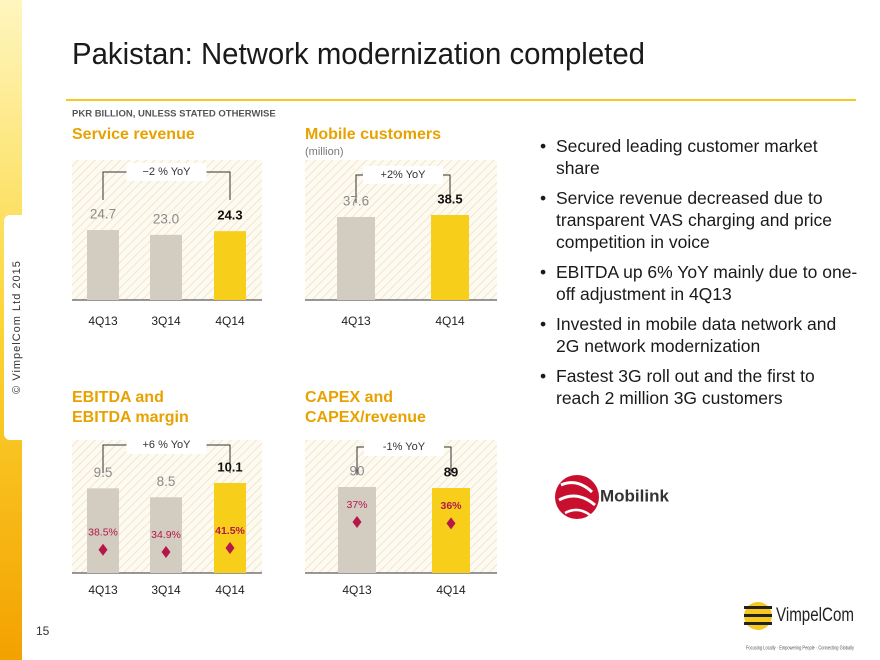 The height and width of the screenshot is (660, 880). I want to click on margin-label: 34.9%, so click(166, 535).